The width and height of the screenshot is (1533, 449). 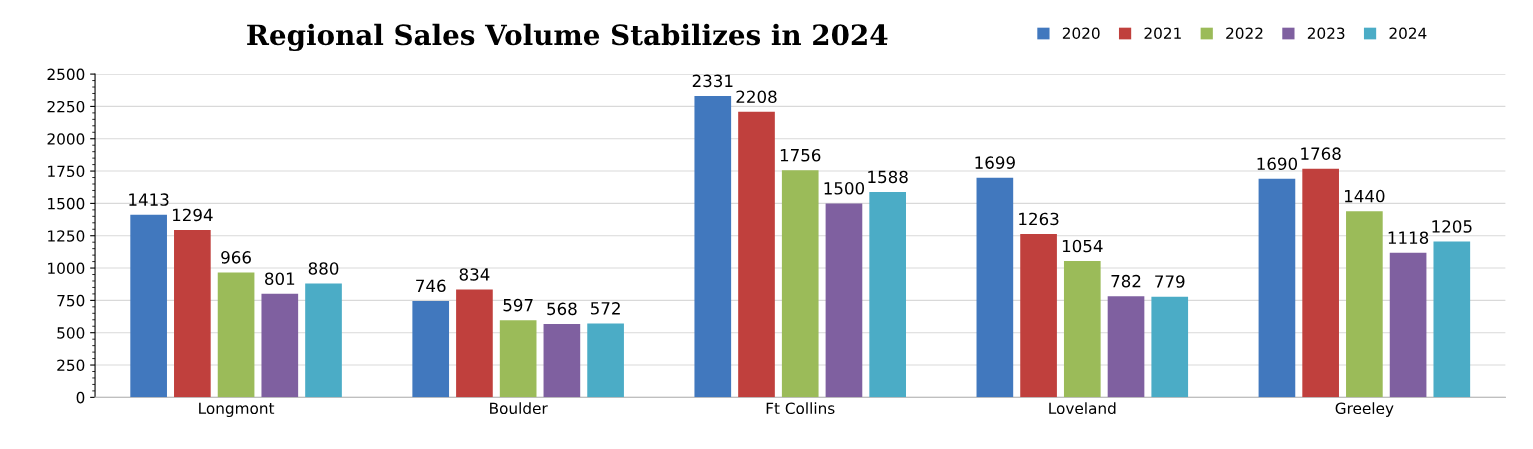 What do you see at coordinates (519, 408) in the screenshot?
I see `x-tick-label: Boulder` at bounding box center [519, 408].